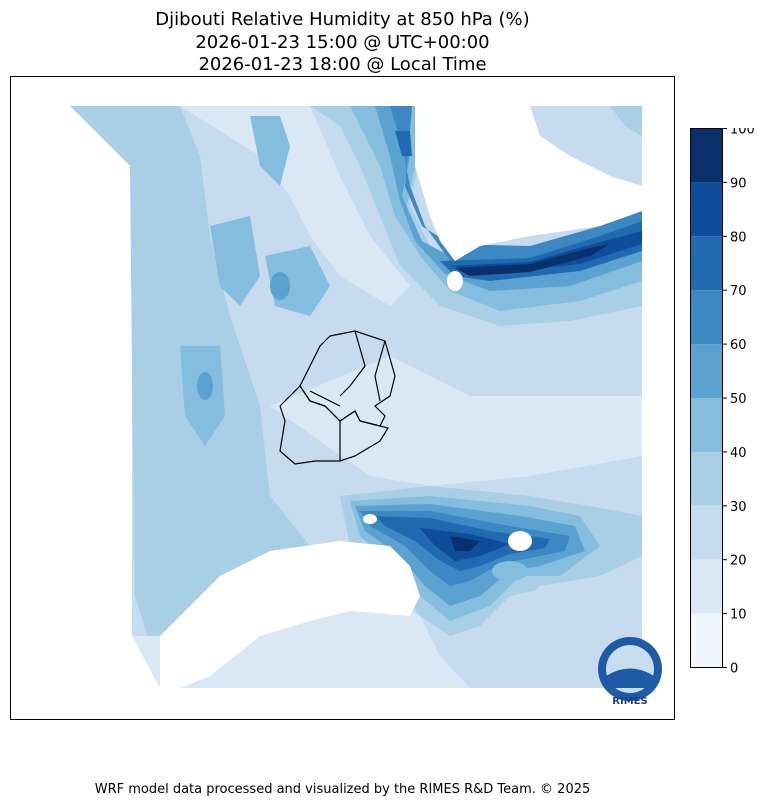 The image size is (764, 808). I want to click on colorbar-tick-label: 30, so click(738, 507).